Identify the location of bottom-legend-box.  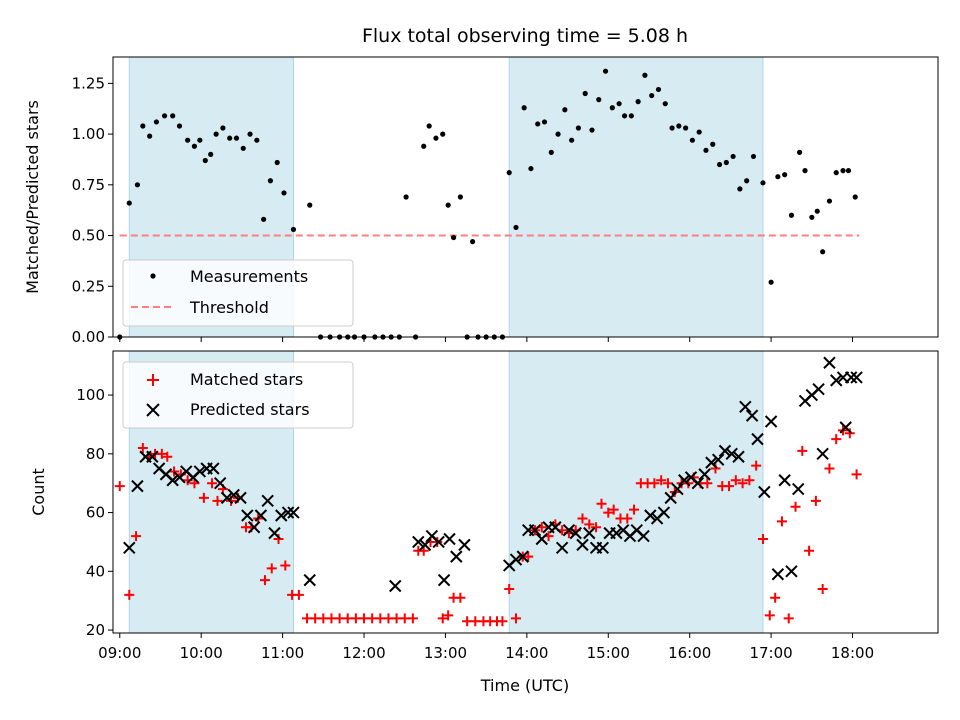
(238, 395).